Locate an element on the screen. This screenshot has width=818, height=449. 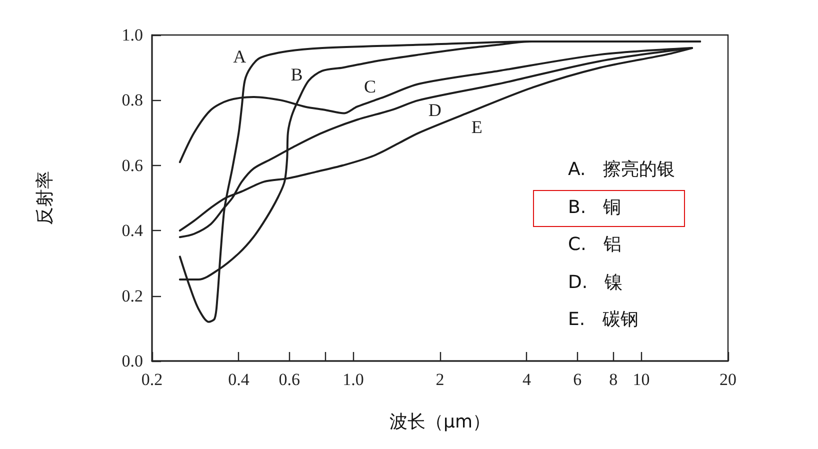
x-tick-label: 10 is located at coordinates (641, 379).